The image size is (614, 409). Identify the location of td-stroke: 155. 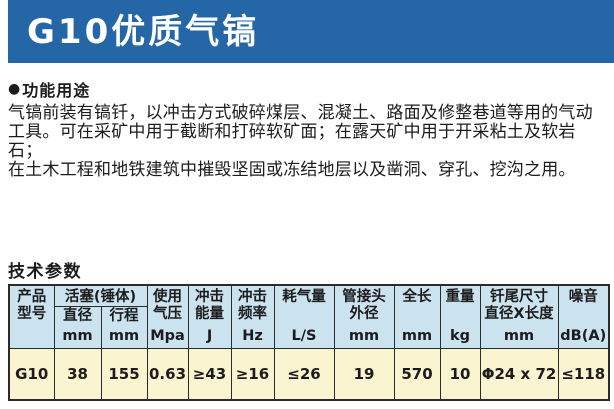
(124, 374).